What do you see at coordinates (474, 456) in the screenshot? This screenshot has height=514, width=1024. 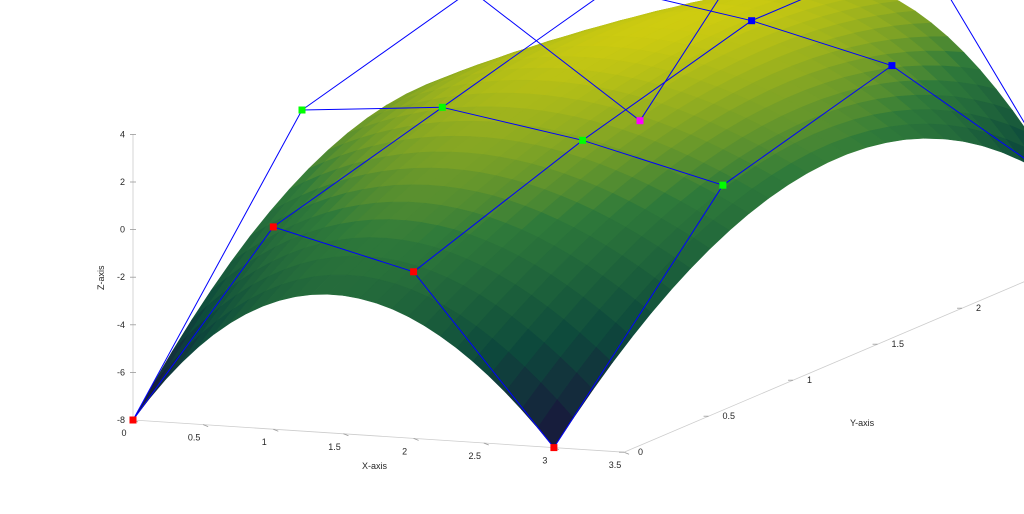 I see `x-tick-label: 2.5` at bounding box center [474, 456].